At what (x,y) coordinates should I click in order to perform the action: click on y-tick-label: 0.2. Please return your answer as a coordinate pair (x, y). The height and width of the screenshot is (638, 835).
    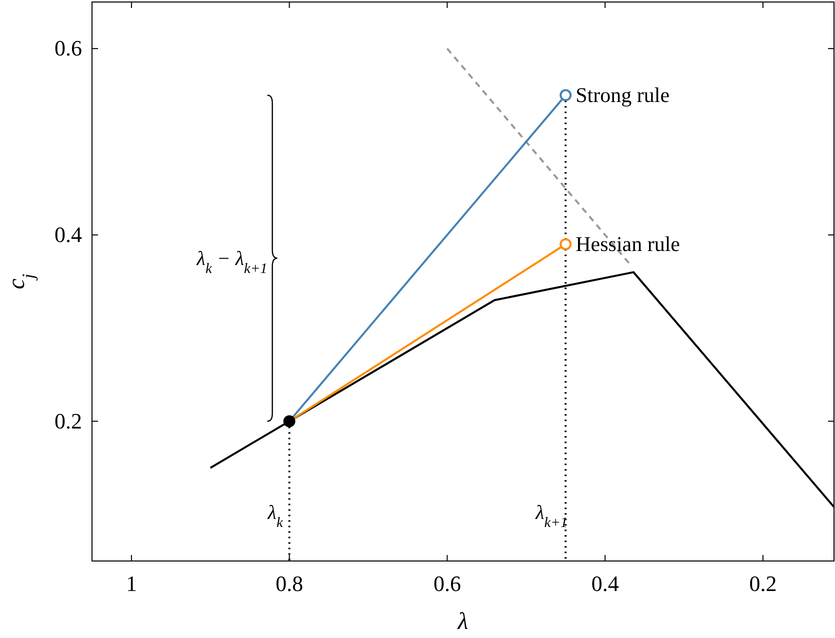
    Looking at the image, I should click on (68, 421).